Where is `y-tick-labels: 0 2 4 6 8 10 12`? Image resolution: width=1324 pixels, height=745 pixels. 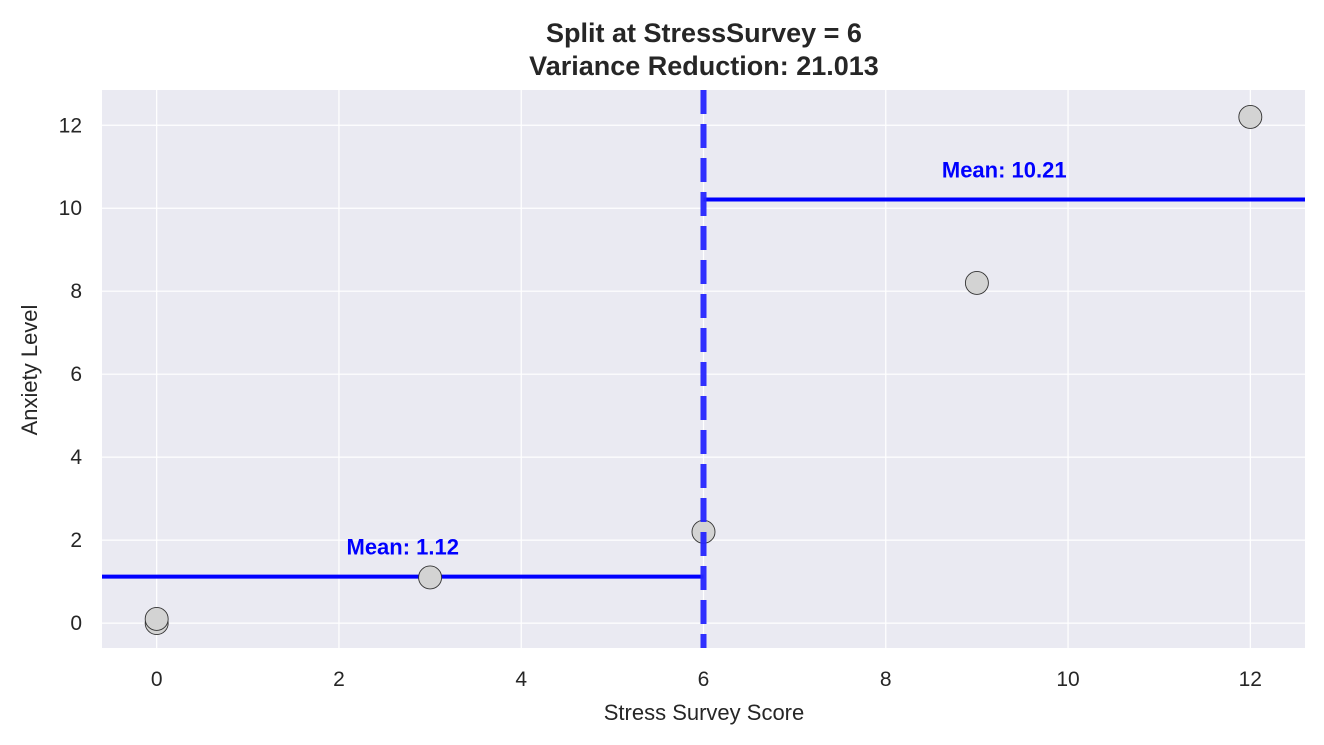 y-tick-labels: 0 2 4 6 8 10 12 is located at coordinates (71, 374).